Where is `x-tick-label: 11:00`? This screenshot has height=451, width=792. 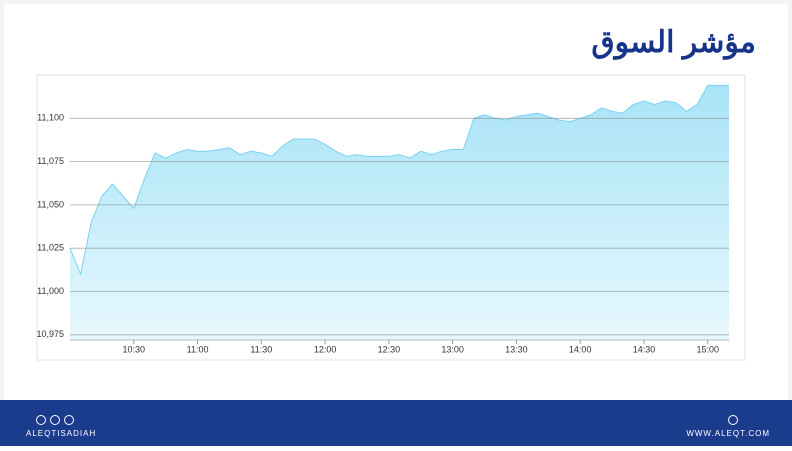 x-tick-label: 11:00 is located at coordinates (198, 349).